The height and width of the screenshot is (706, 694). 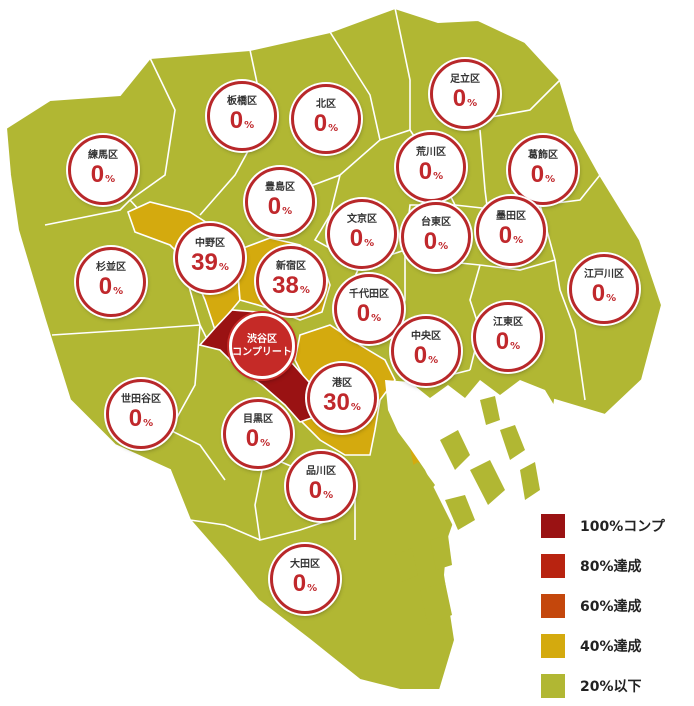 What do you see at coordinates (465, 79) in the screenshot?
I see `ward-name: 足立区` at bounding box center [465, 79].